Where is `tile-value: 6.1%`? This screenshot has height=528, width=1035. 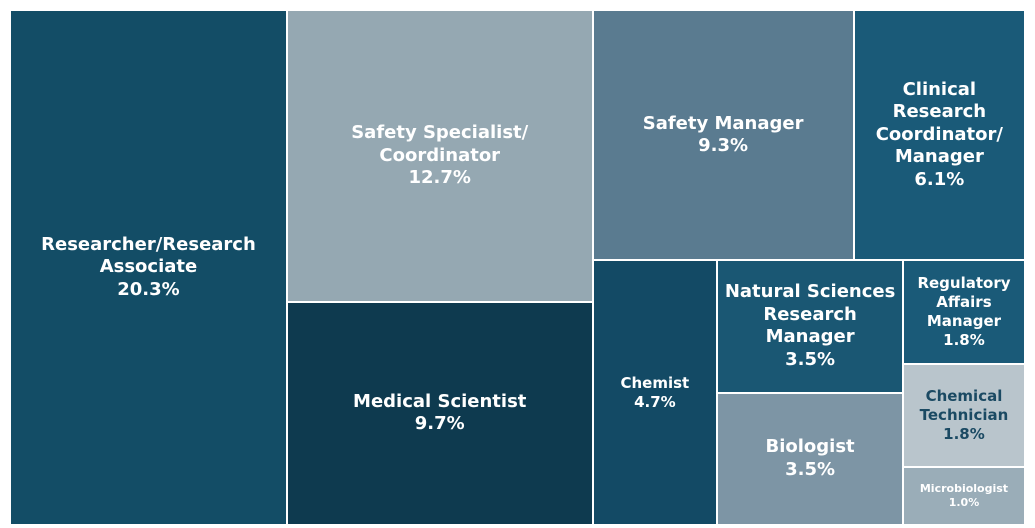 tile-value: 6.1% is located at coordinates (939, 179).